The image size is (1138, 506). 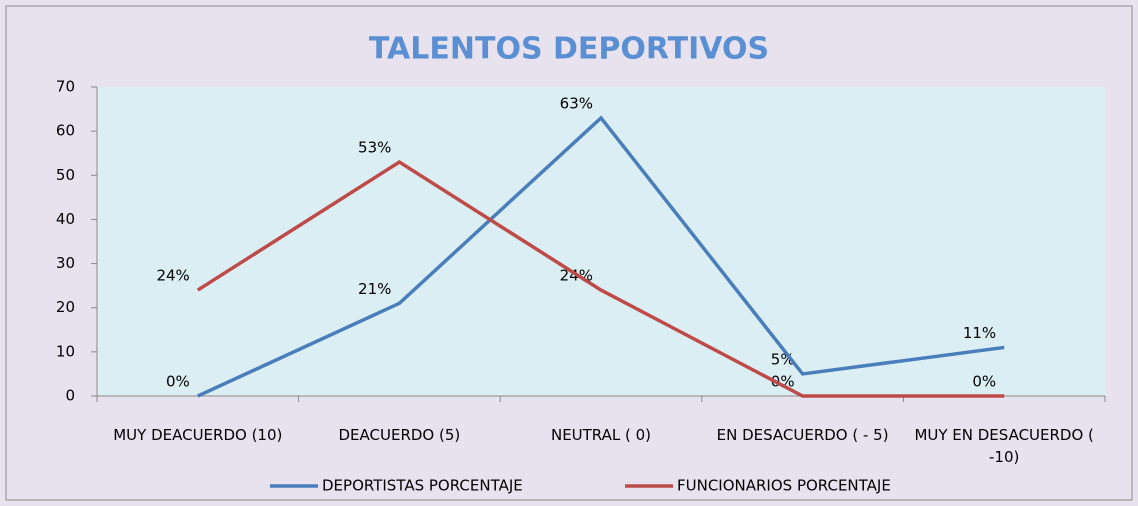 I want to click on legend-label: FUNCIONARIOS PORCENTAJE, so click(x=784, y=486).